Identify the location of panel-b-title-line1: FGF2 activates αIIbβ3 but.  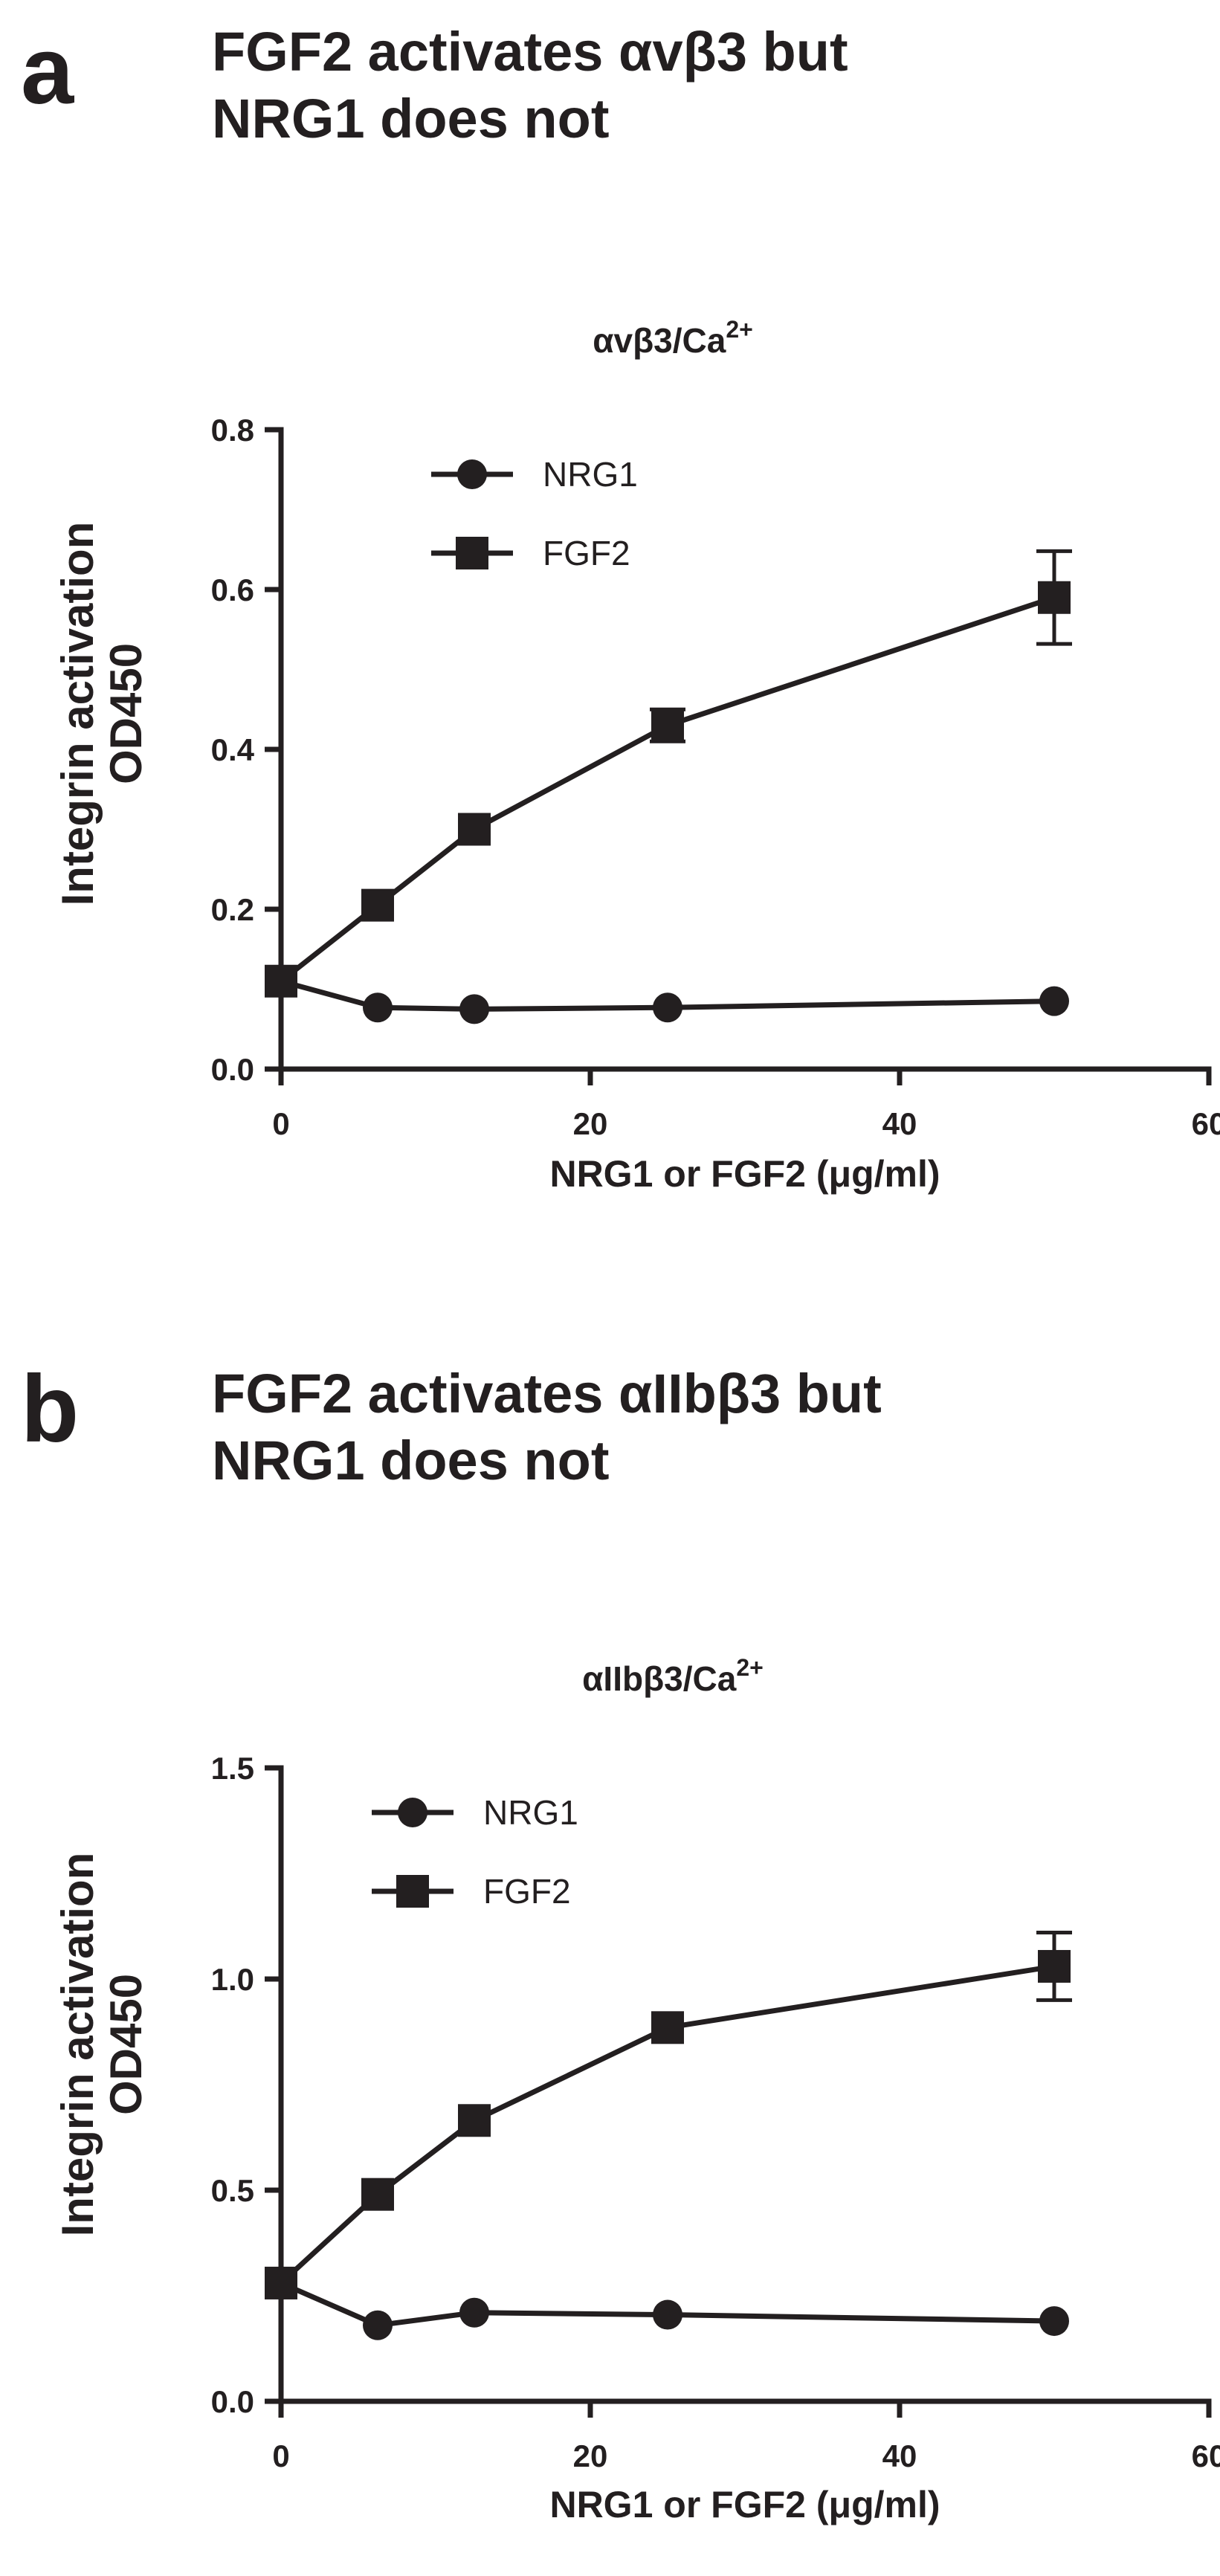
(547, 1393).